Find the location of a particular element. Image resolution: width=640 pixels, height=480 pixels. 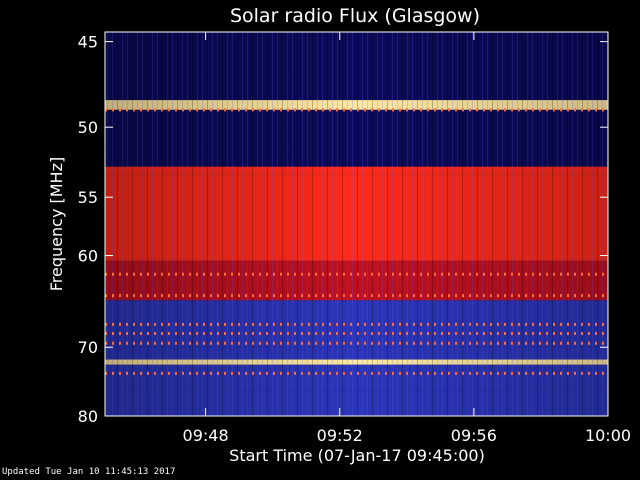

x-axis-label: Start Time (07-Jan-17 09:45:00) is located at coordinates (357, 455).